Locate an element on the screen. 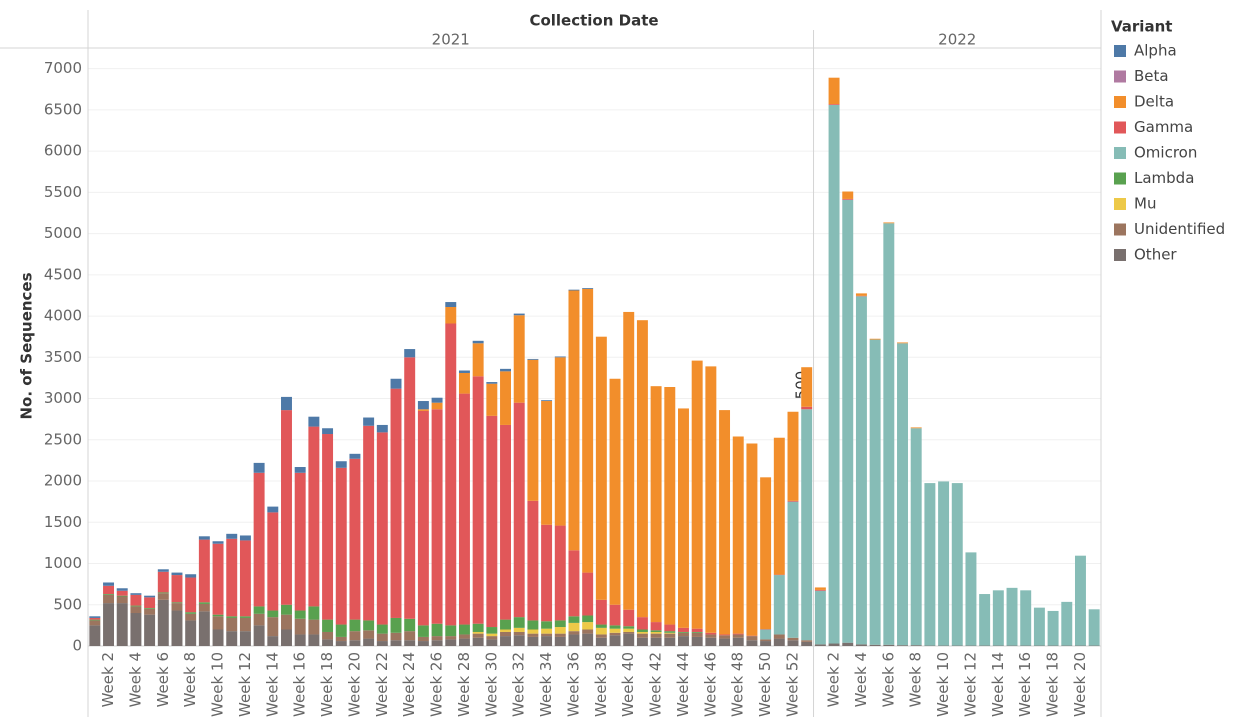 The width and height of the screenshot is (1239, 717). legend-title: Variant is located at coordinates (1141, 27).